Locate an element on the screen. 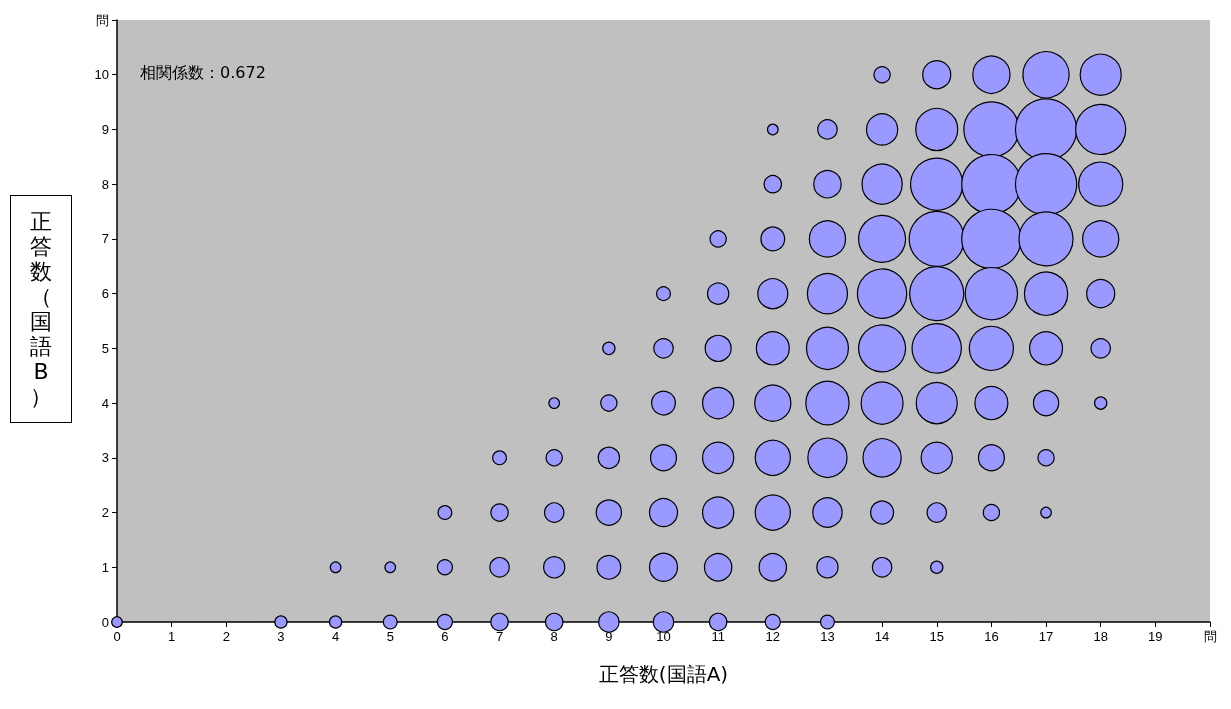 The height and width of the screenshot is (709, 1231). x-tick-label: 8 is located at coordinates (554, 636).